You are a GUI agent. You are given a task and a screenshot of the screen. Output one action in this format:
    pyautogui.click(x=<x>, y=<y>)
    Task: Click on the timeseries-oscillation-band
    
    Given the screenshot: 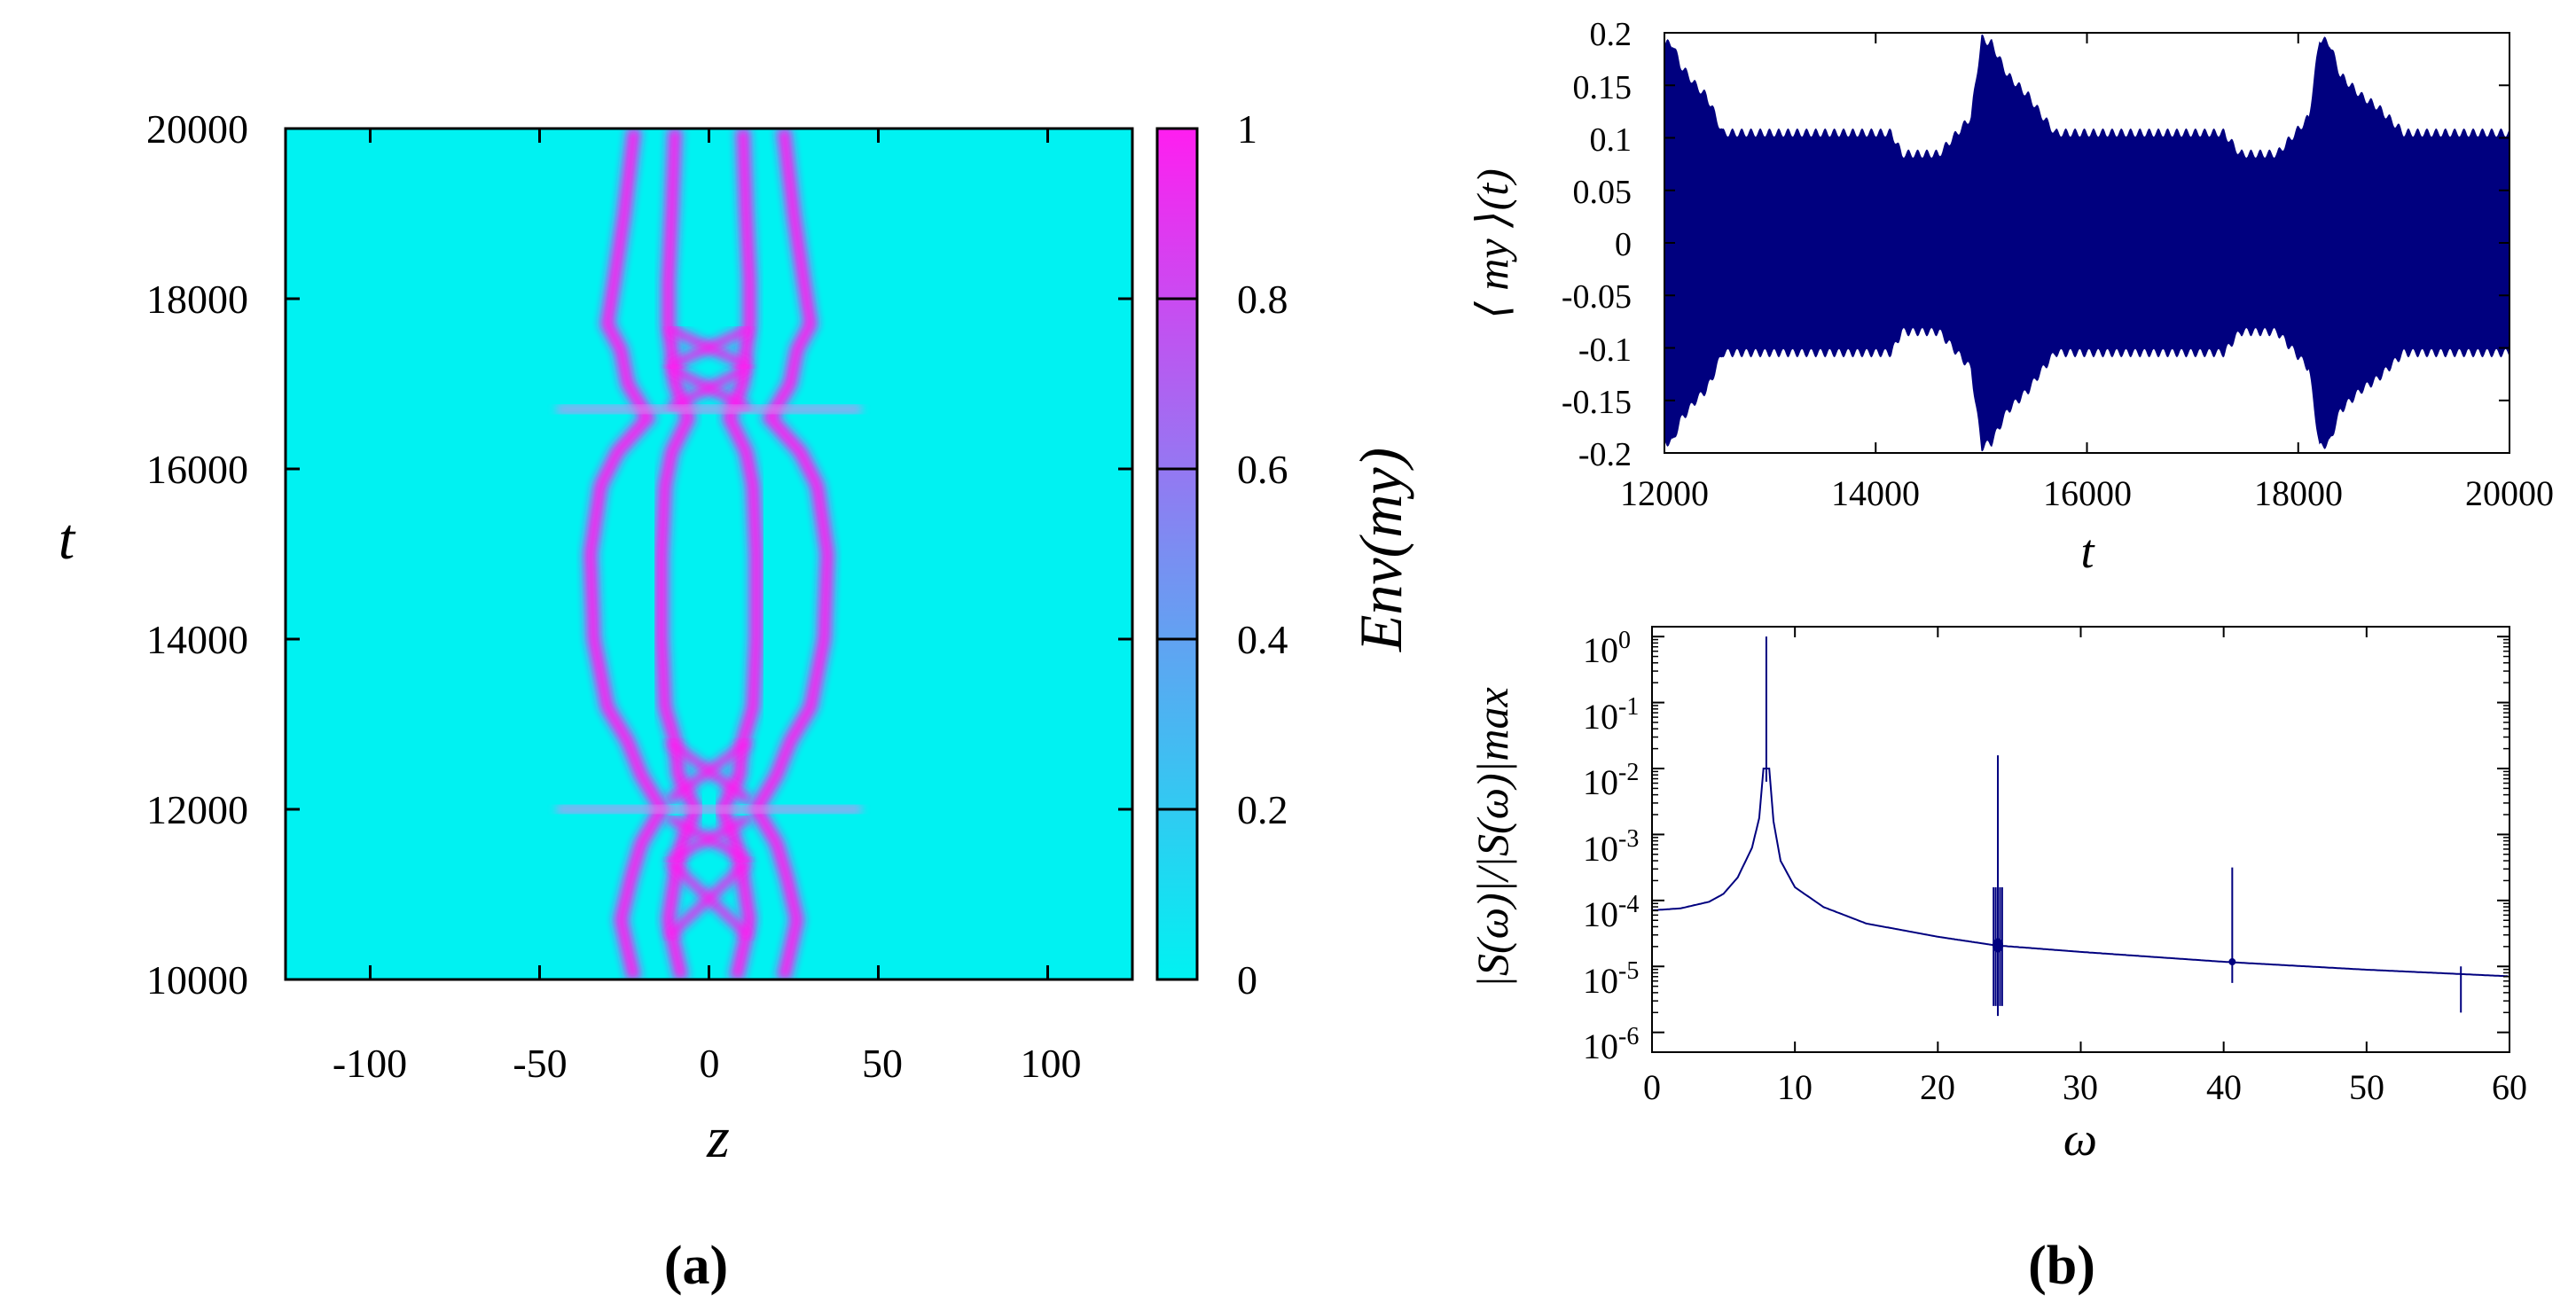 What is the action you would take?
    pyautogui.click(x=2086, y=243)
    